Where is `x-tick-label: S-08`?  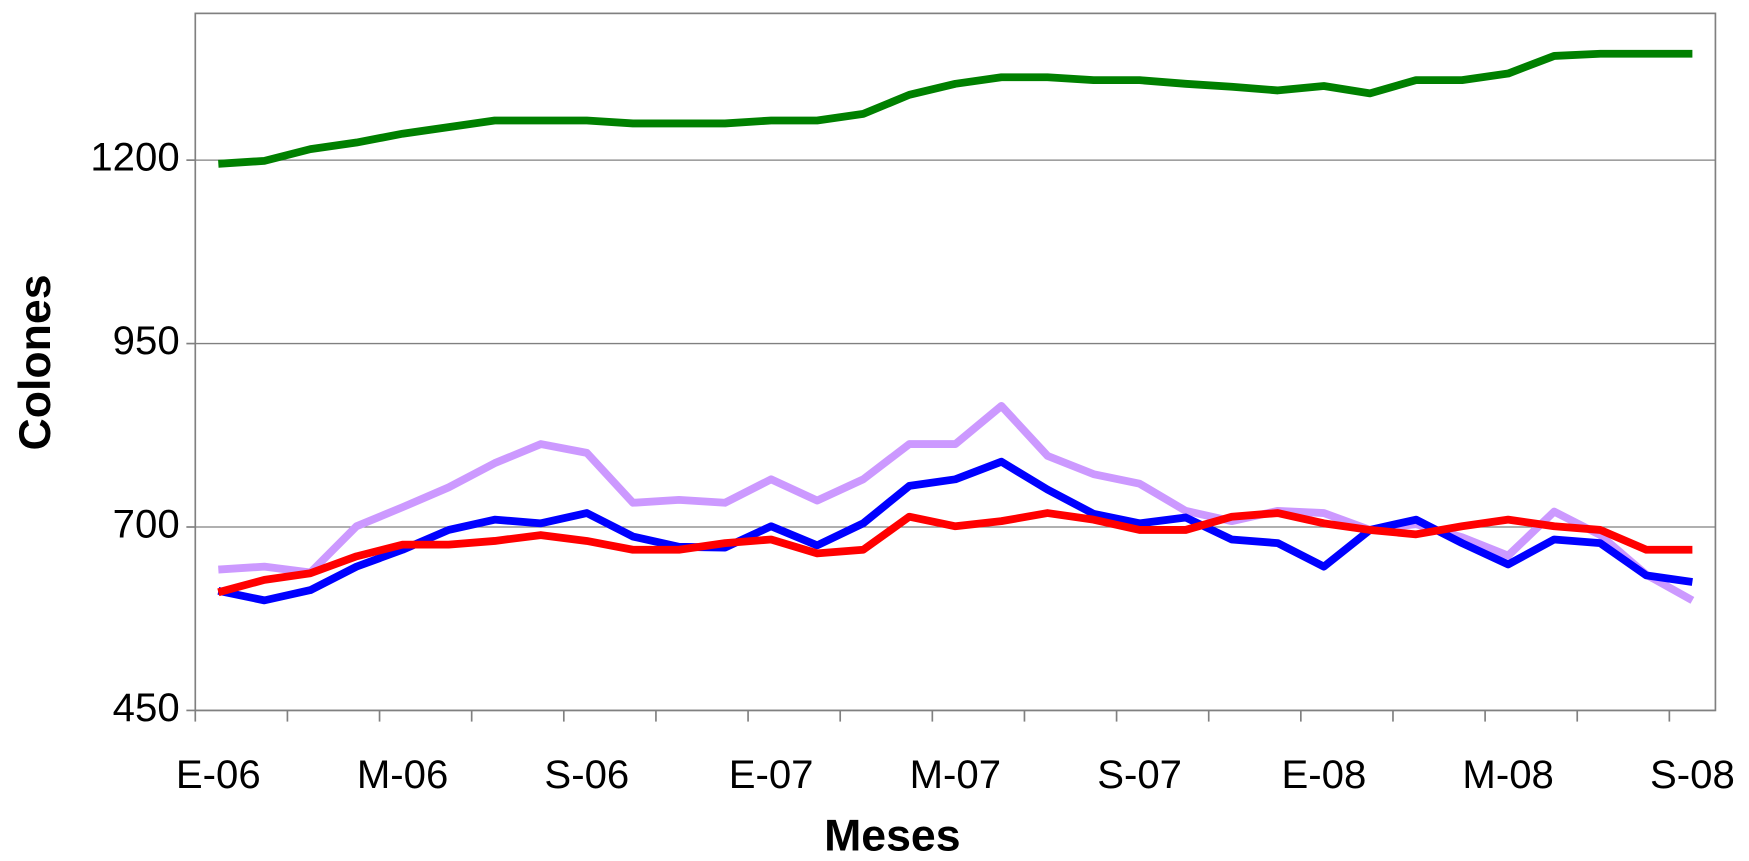
x-tick-label: S-08 is located at coordinates (1692, 774).